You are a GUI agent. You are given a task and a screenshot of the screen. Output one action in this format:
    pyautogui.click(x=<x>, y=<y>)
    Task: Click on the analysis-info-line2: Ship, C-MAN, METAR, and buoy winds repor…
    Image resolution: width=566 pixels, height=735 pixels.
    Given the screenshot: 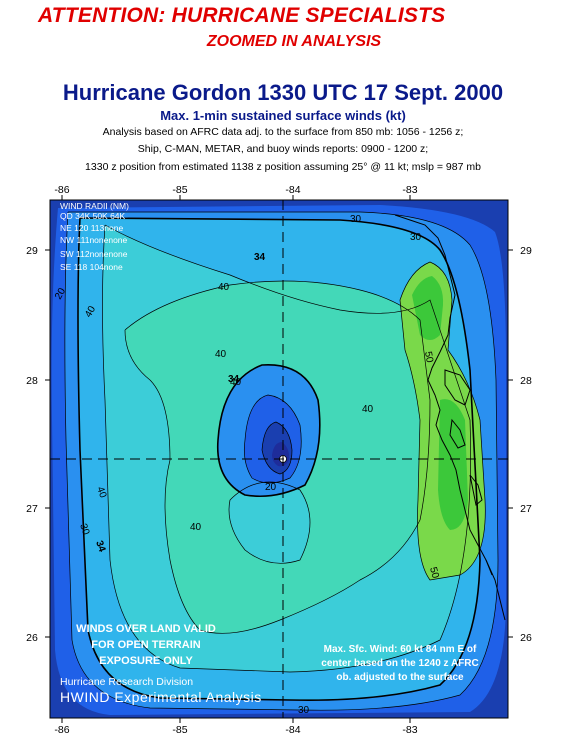 What is the action you would take?
    pyautogui.click(x=283, y=149)
    